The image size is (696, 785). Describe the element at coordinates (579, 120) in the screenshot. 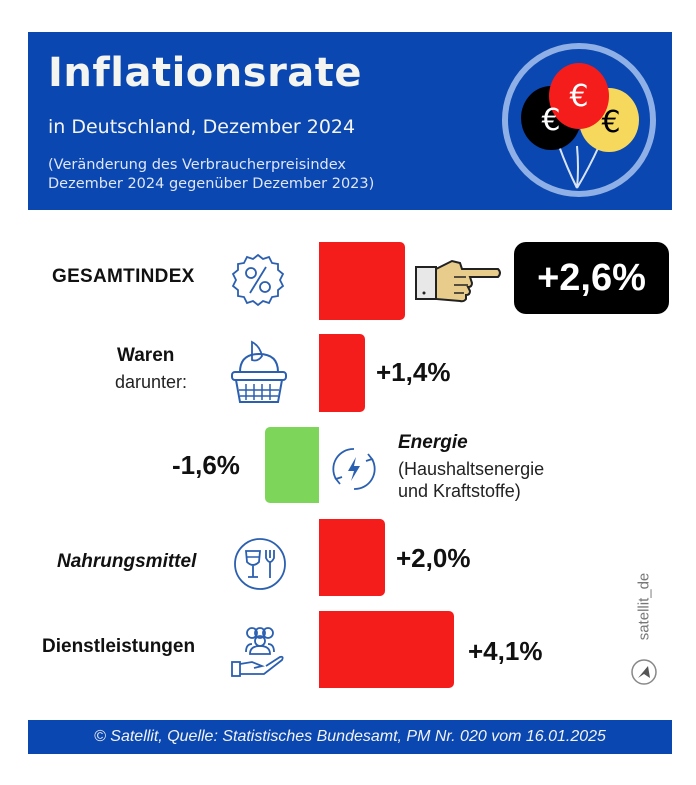

I see `euro-balloons-icon: € € €` at that location.